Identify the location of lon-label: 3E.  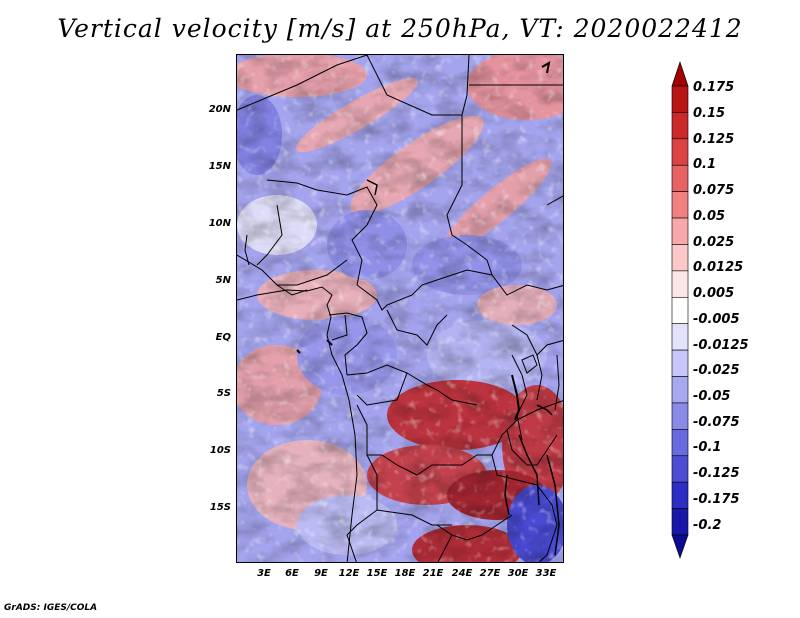
(264, 573).